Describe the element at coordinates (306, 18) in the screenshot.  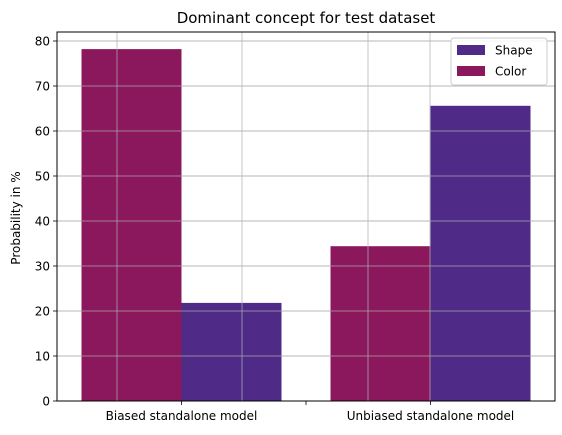
I see `chart-title: Dominant concept for test dataset` at that location.